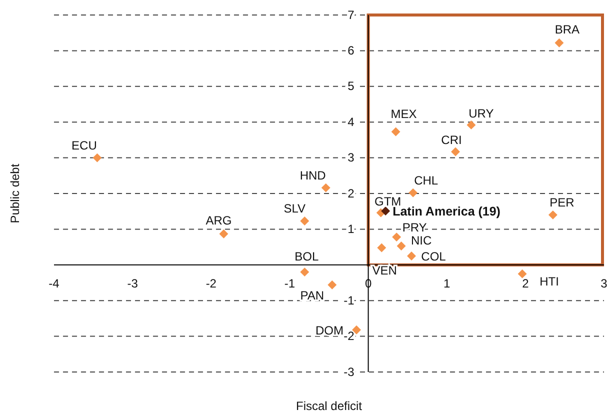 The width and height of the screenshot is (616, 416). What do you see at coordinates (433, 256) in the screenshot?
I see `annotation: COL` at bounding box center [433, 256].